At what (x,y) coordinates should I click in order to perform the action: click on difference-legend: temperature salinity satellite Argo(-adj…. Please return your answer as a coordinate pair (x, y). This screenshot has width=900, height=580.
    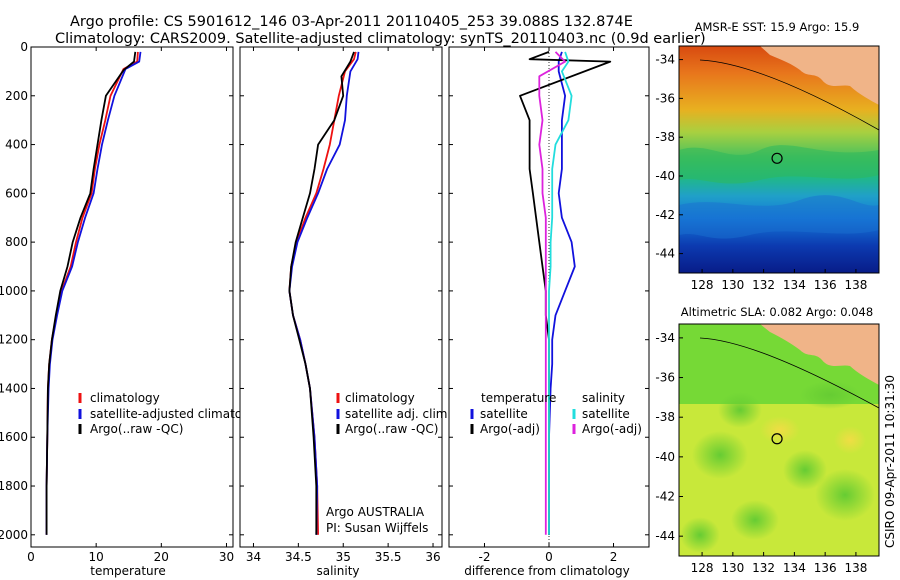
    Looking at the image, I should click on (556, 413).